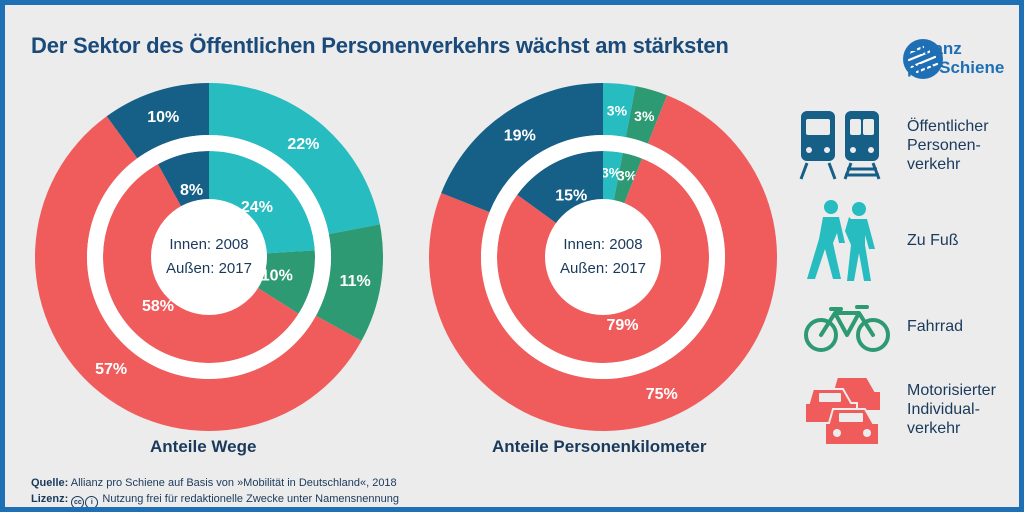  I want to click on chart-title-wege: Anteile Wege, so click(203, 446).